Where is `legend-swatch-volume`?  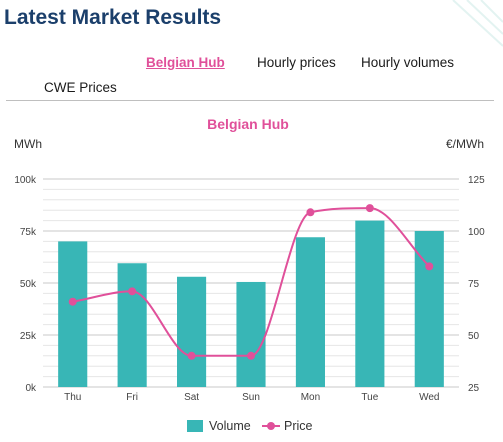
legend-swatch-volume is located at coordinates (195, 426).